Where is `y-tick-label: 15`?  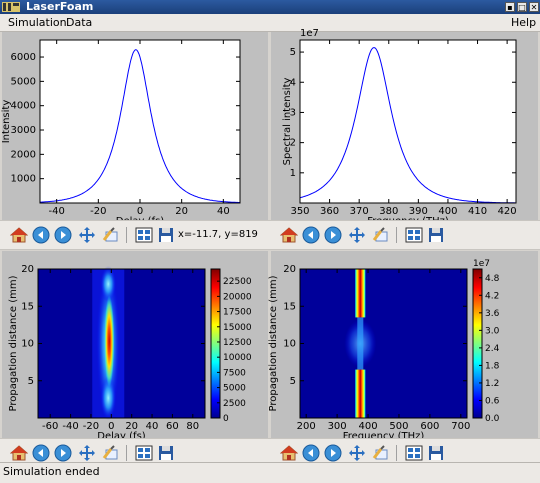
y-tick-label: 15 is located at coordinates (27, 306).